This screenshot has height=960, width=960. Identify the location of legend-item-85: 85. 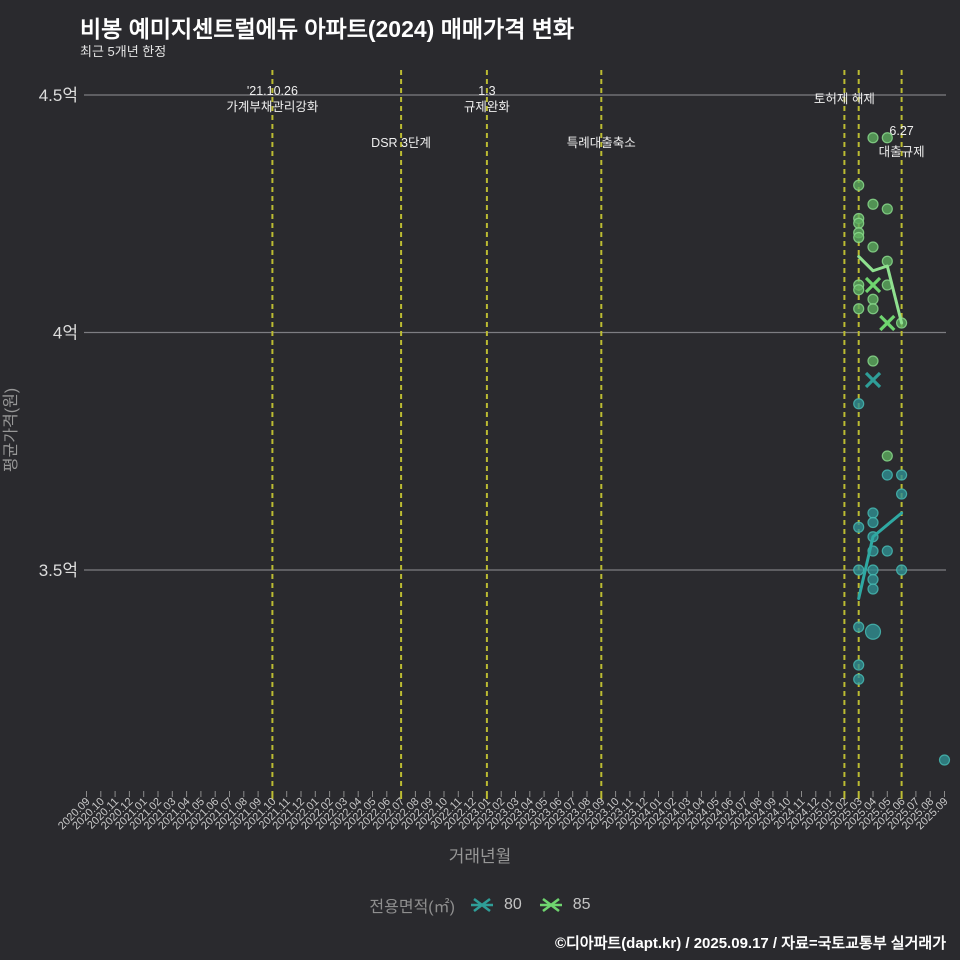
(564, 905).